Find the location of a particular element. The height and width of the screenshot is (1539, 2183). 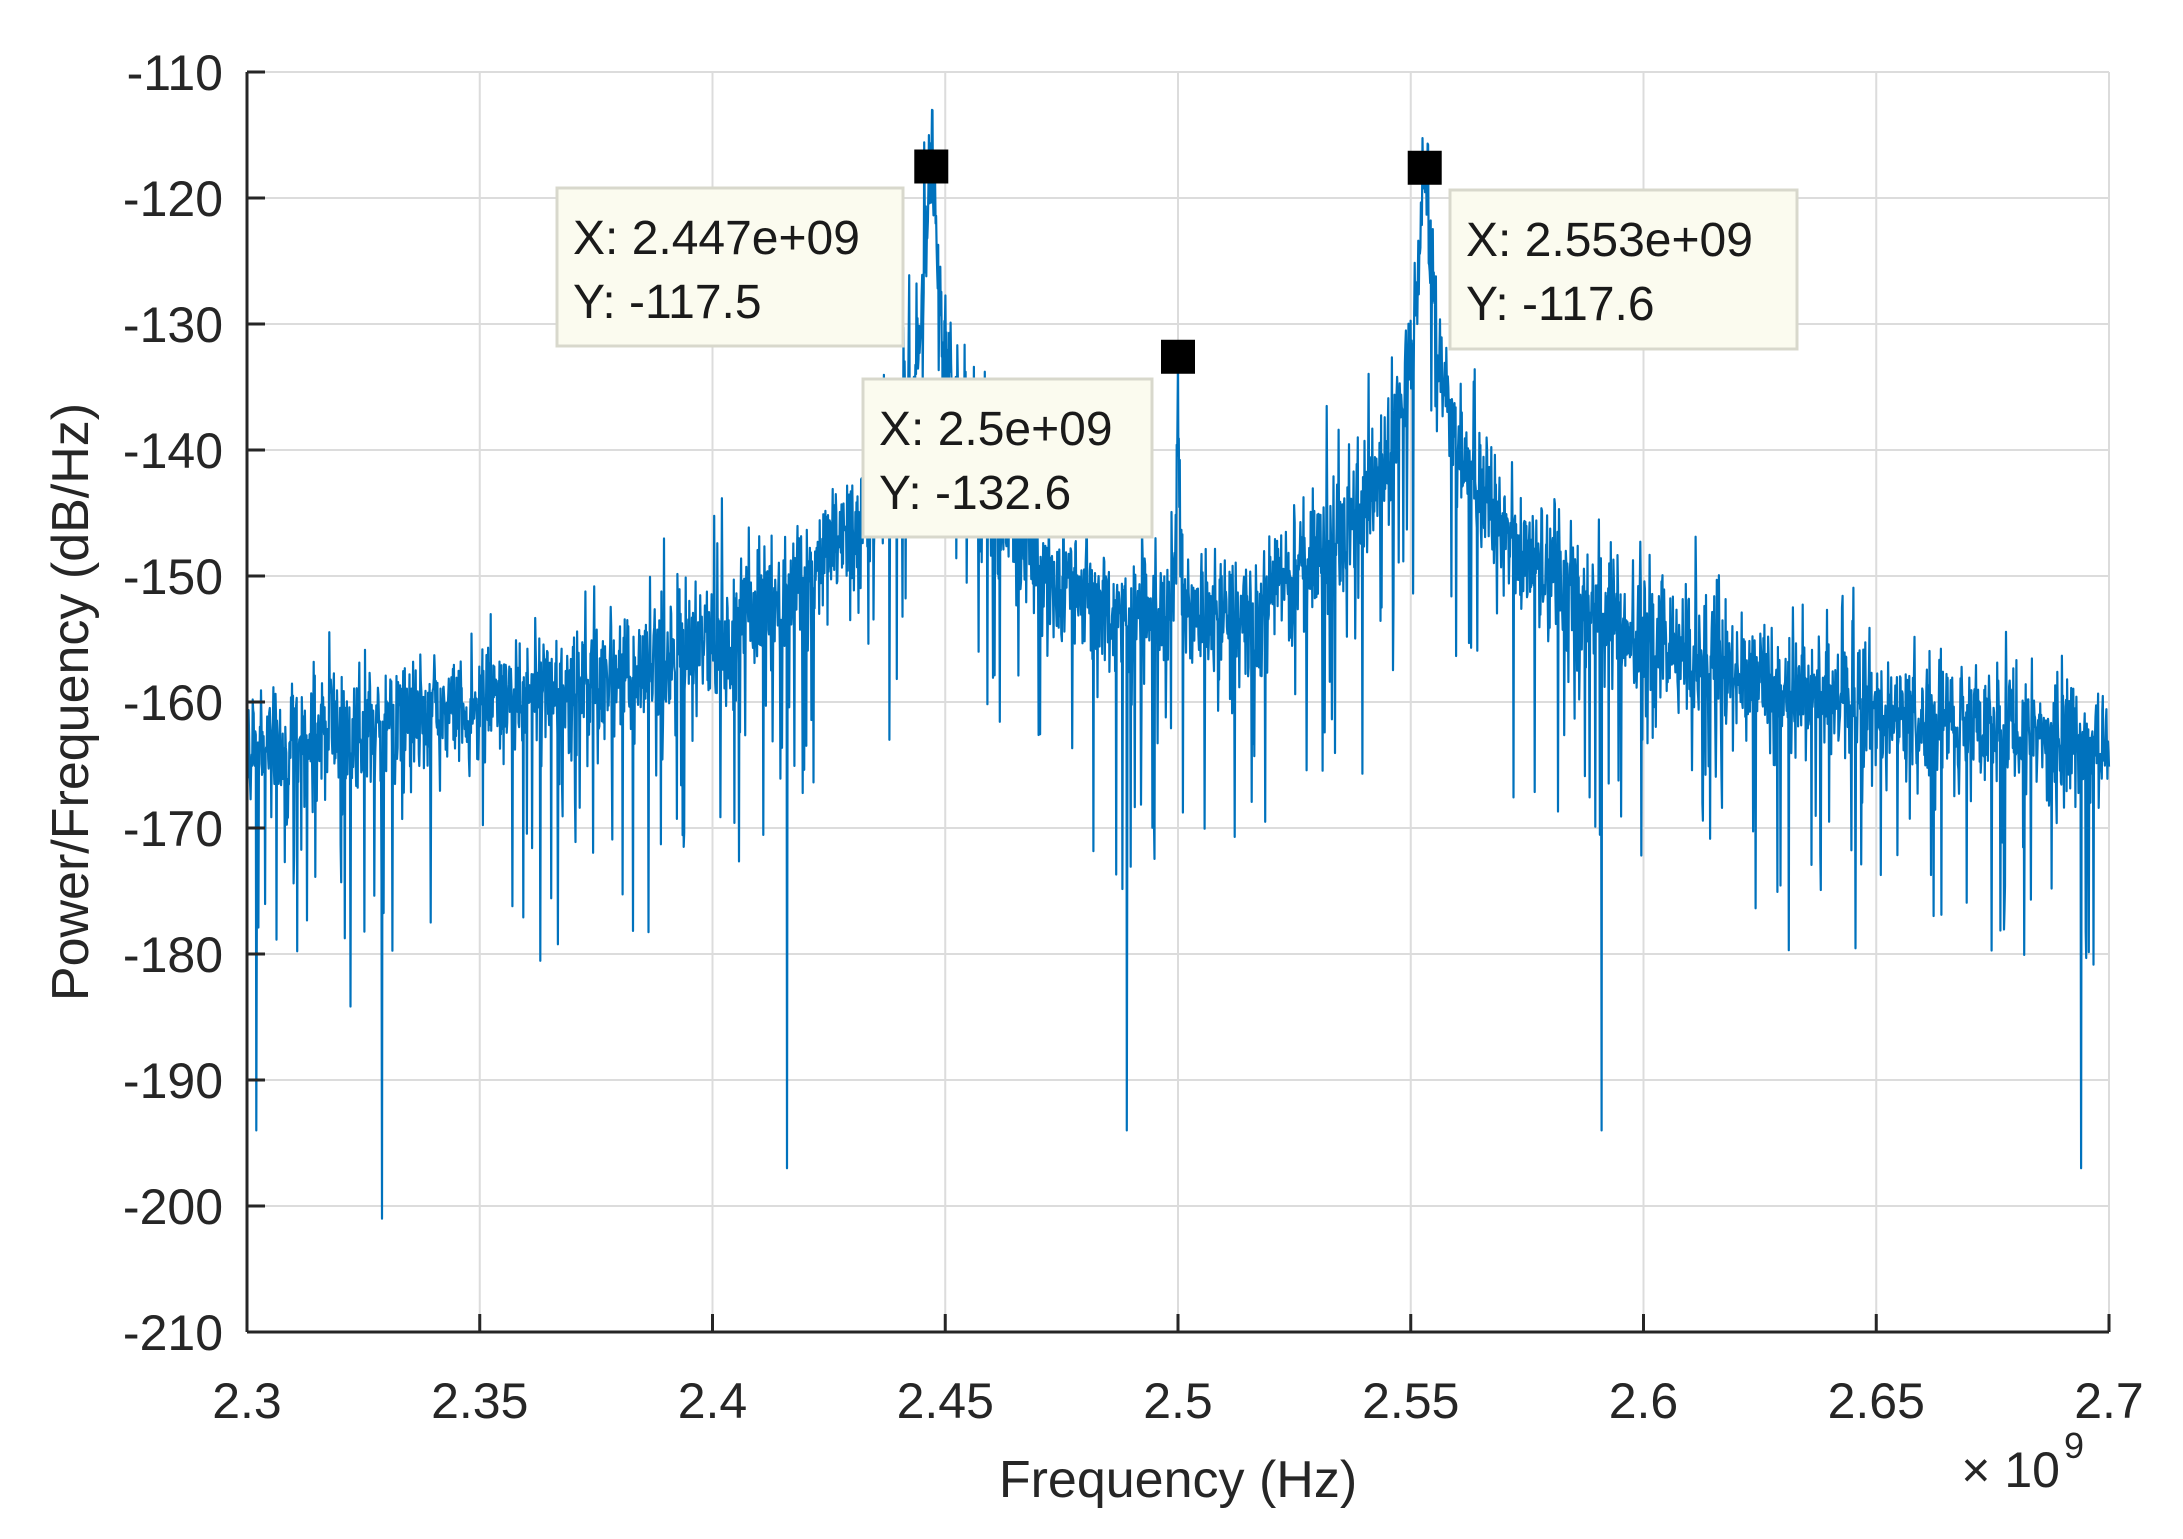

x-tick-label: 2.7 is located at coordinates (2109, 1401).